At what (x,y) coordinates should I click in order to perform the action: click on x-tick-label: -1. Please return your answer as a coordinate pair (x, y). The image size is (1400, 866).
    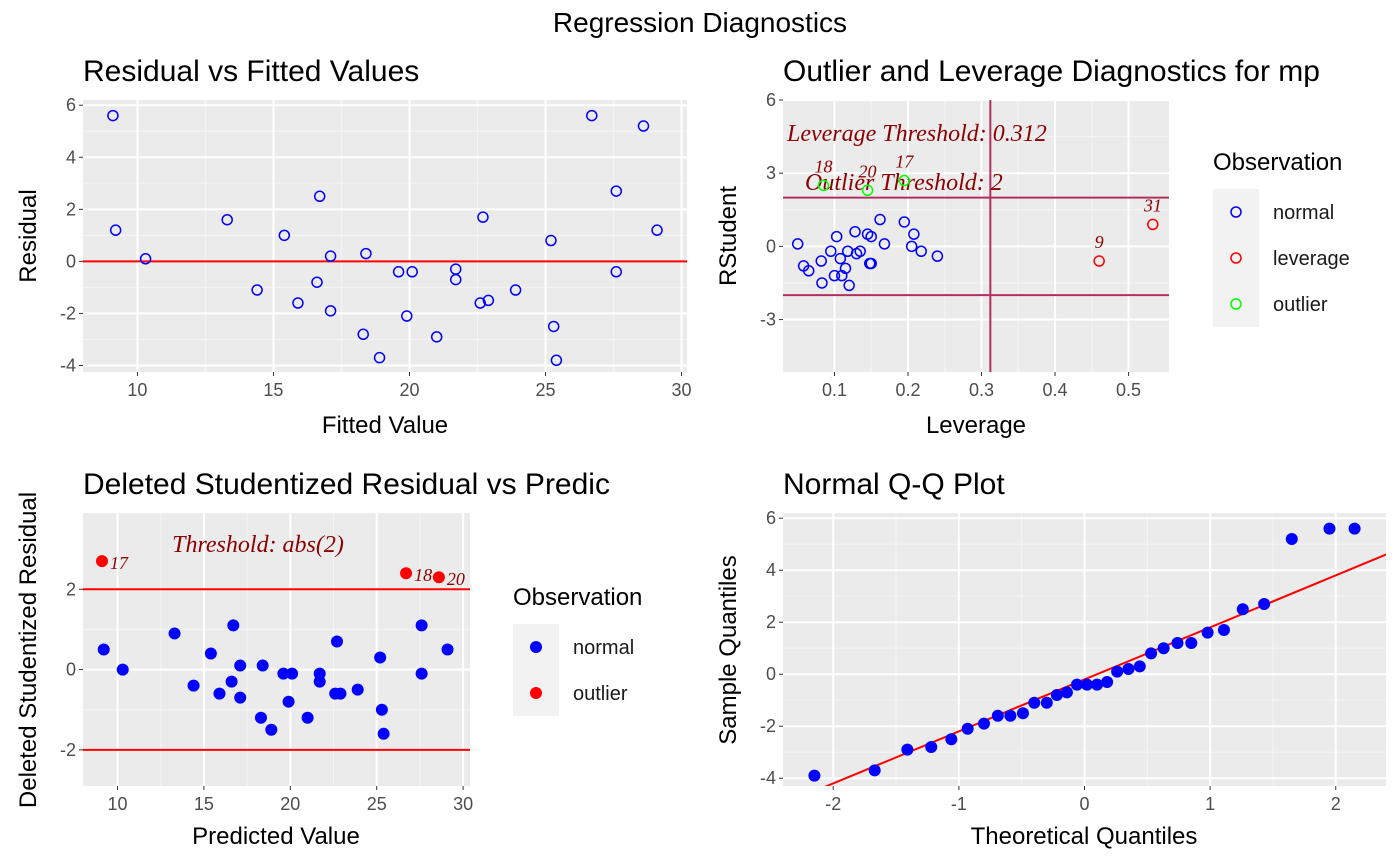
    Looking at the image, I should click on (959, 804).